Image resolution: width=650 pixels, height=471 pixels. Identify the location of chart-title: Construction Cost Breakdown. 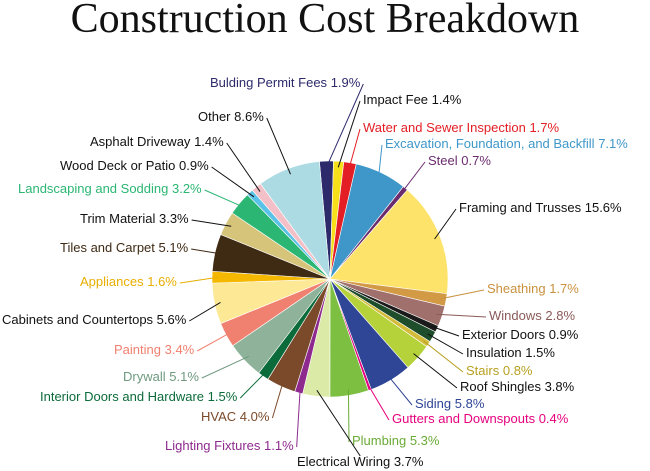
(325, 21).